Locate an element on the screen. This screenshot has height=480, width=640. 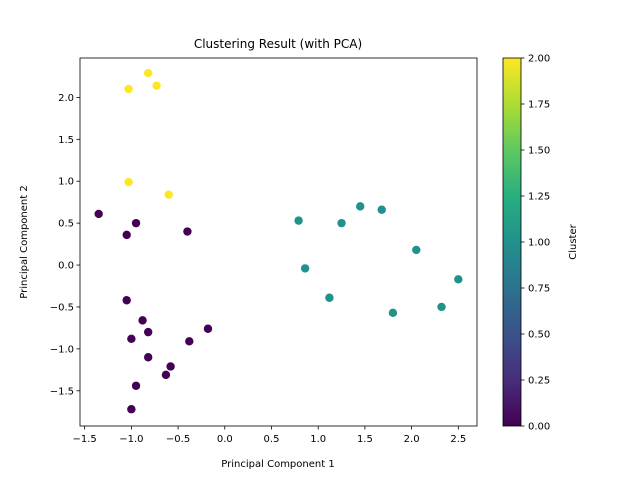
x-tick-label: −0.5 is located at coordinates (178, 439).